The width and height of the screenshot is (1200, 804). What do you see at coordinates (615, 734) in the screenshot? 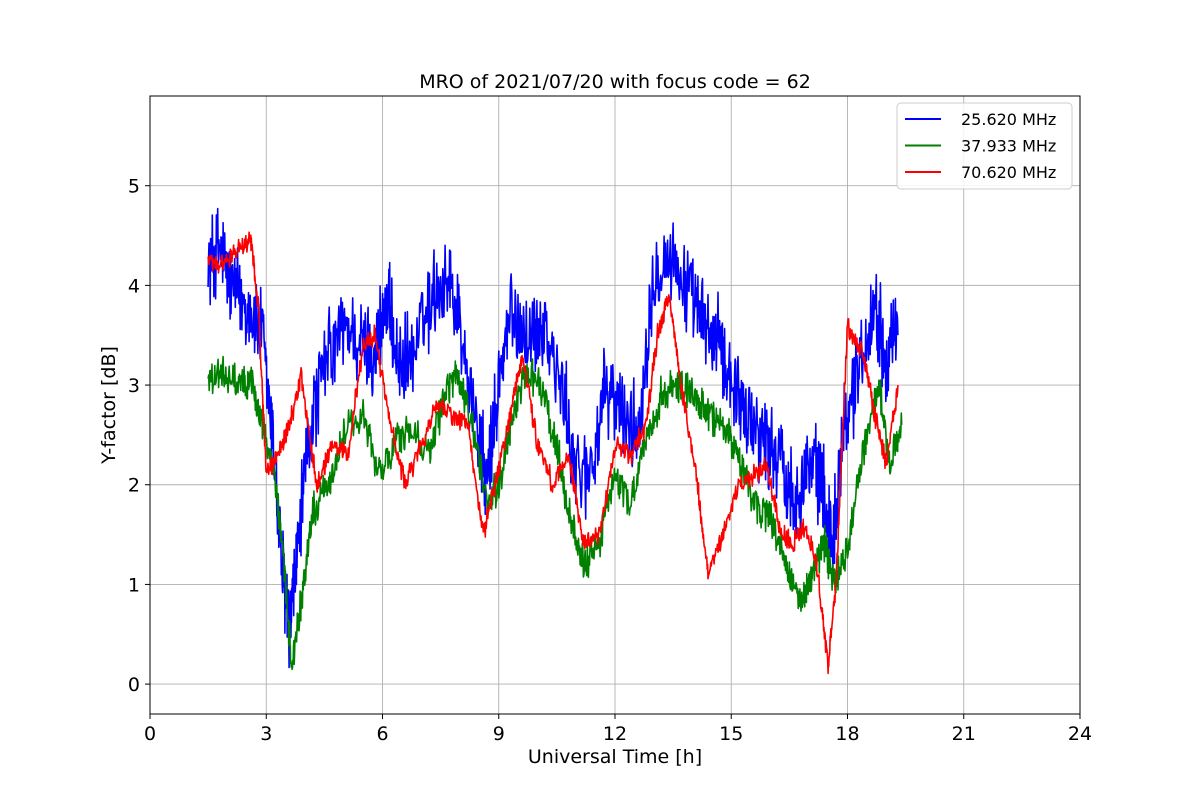
I see `x-tick-label: 12` at bounding box center [615, 734].